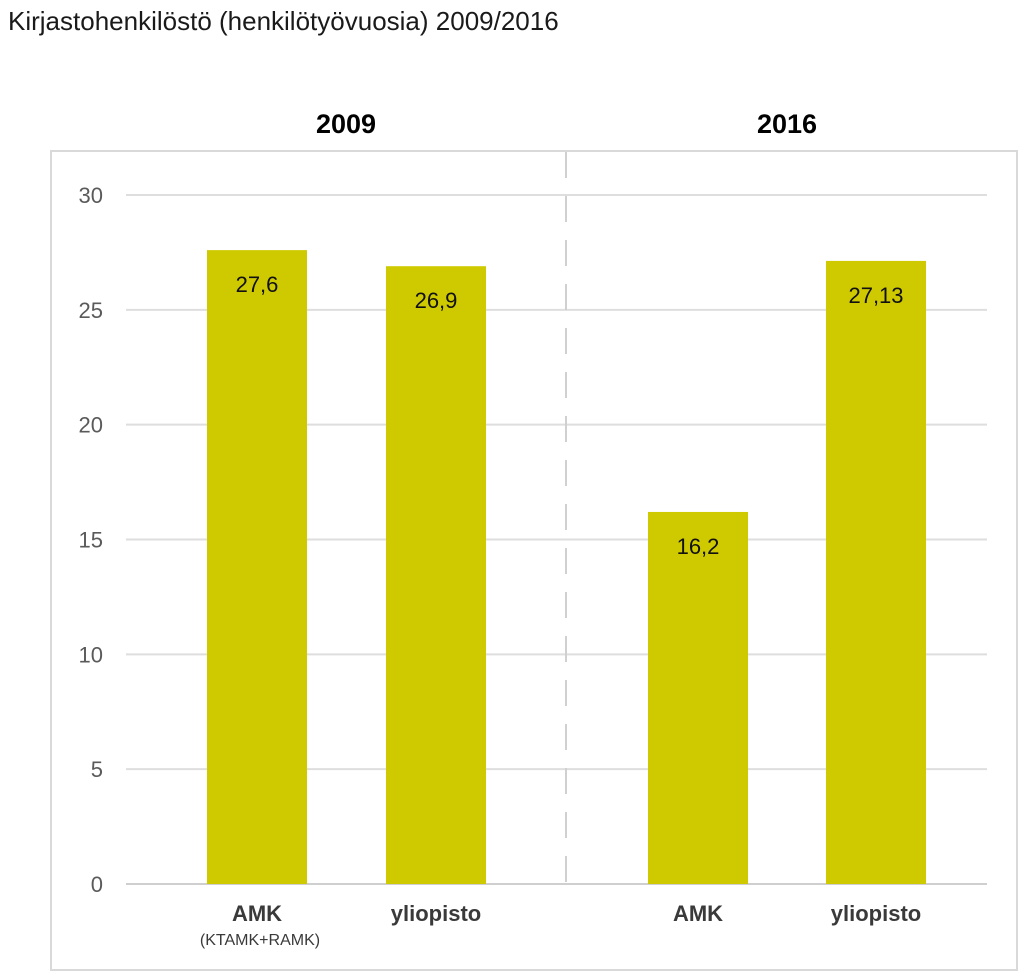 The image size is (1024, 975). What do you see at coordinates (787, 124) in the screenshot?
I see `group-label: 2016` at bounding box center [787, 124].